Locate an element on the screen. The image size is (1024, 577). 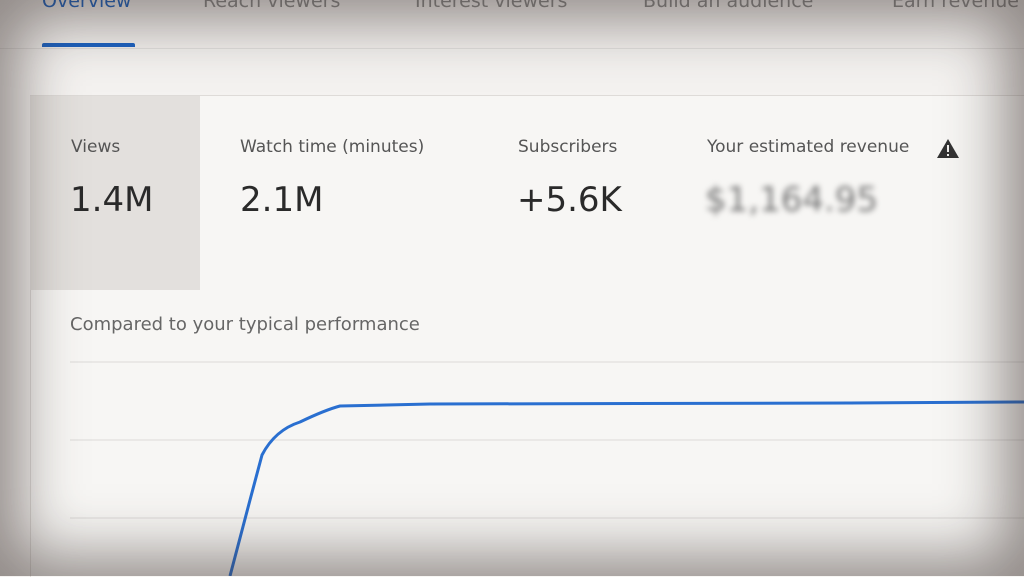
selected-metric is located at coordinates (115, 193).